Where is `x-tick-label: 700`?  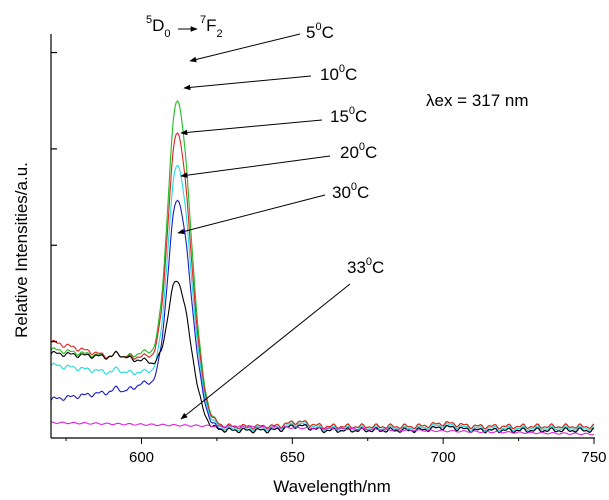
x-tick-label: 700 is located at coordinates (443, 457).